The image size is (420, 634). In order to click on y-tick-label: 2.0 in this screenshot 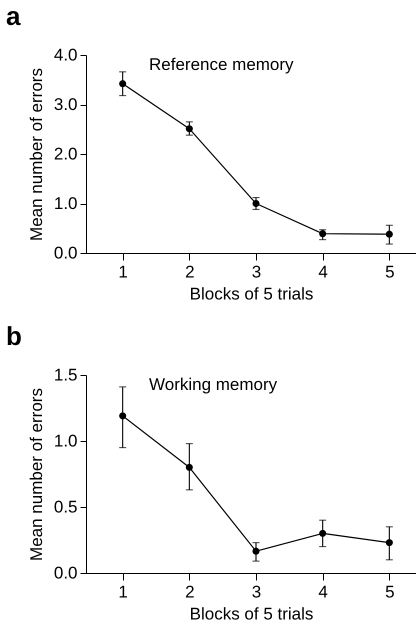, I will do `click(66, 154)`.